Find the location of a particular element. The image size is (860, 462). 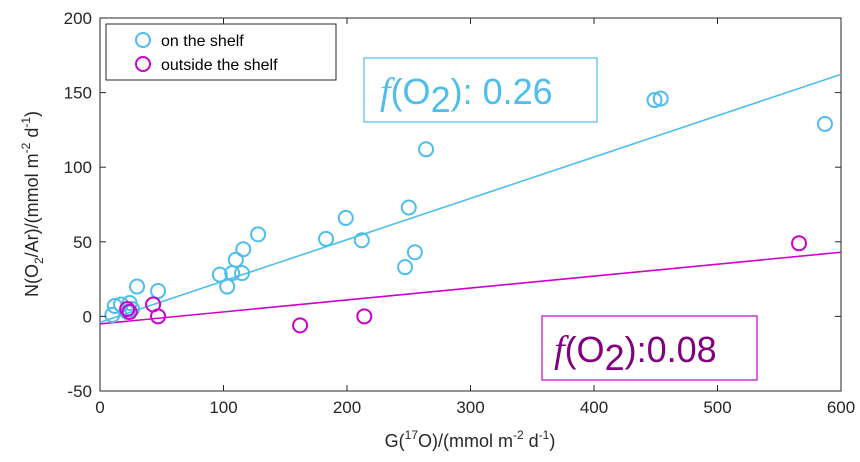

annotation-text-on-shelf: f(O2): 0.26 is located at coordinates (466, 95).